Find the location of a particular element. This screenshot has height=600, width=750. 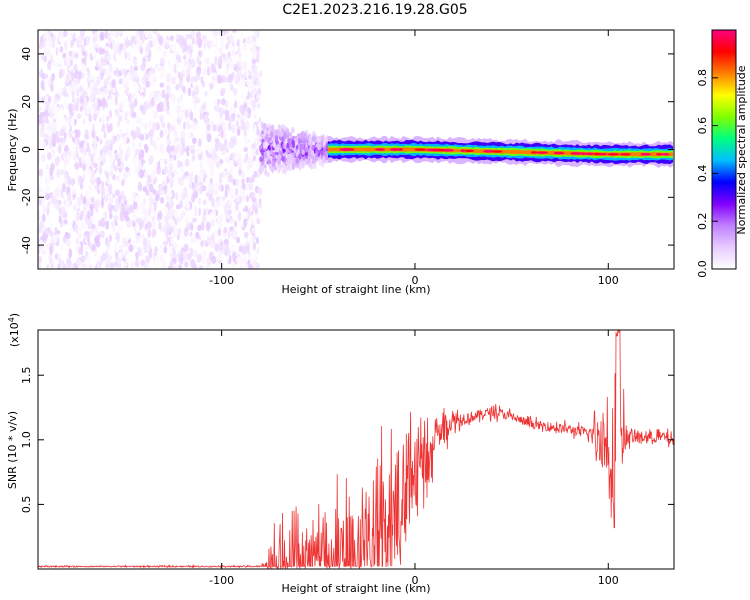

colorbar-ticks: 0.0 0.2 0.4 0.6 0.8 is located at coordinates (707, 173).